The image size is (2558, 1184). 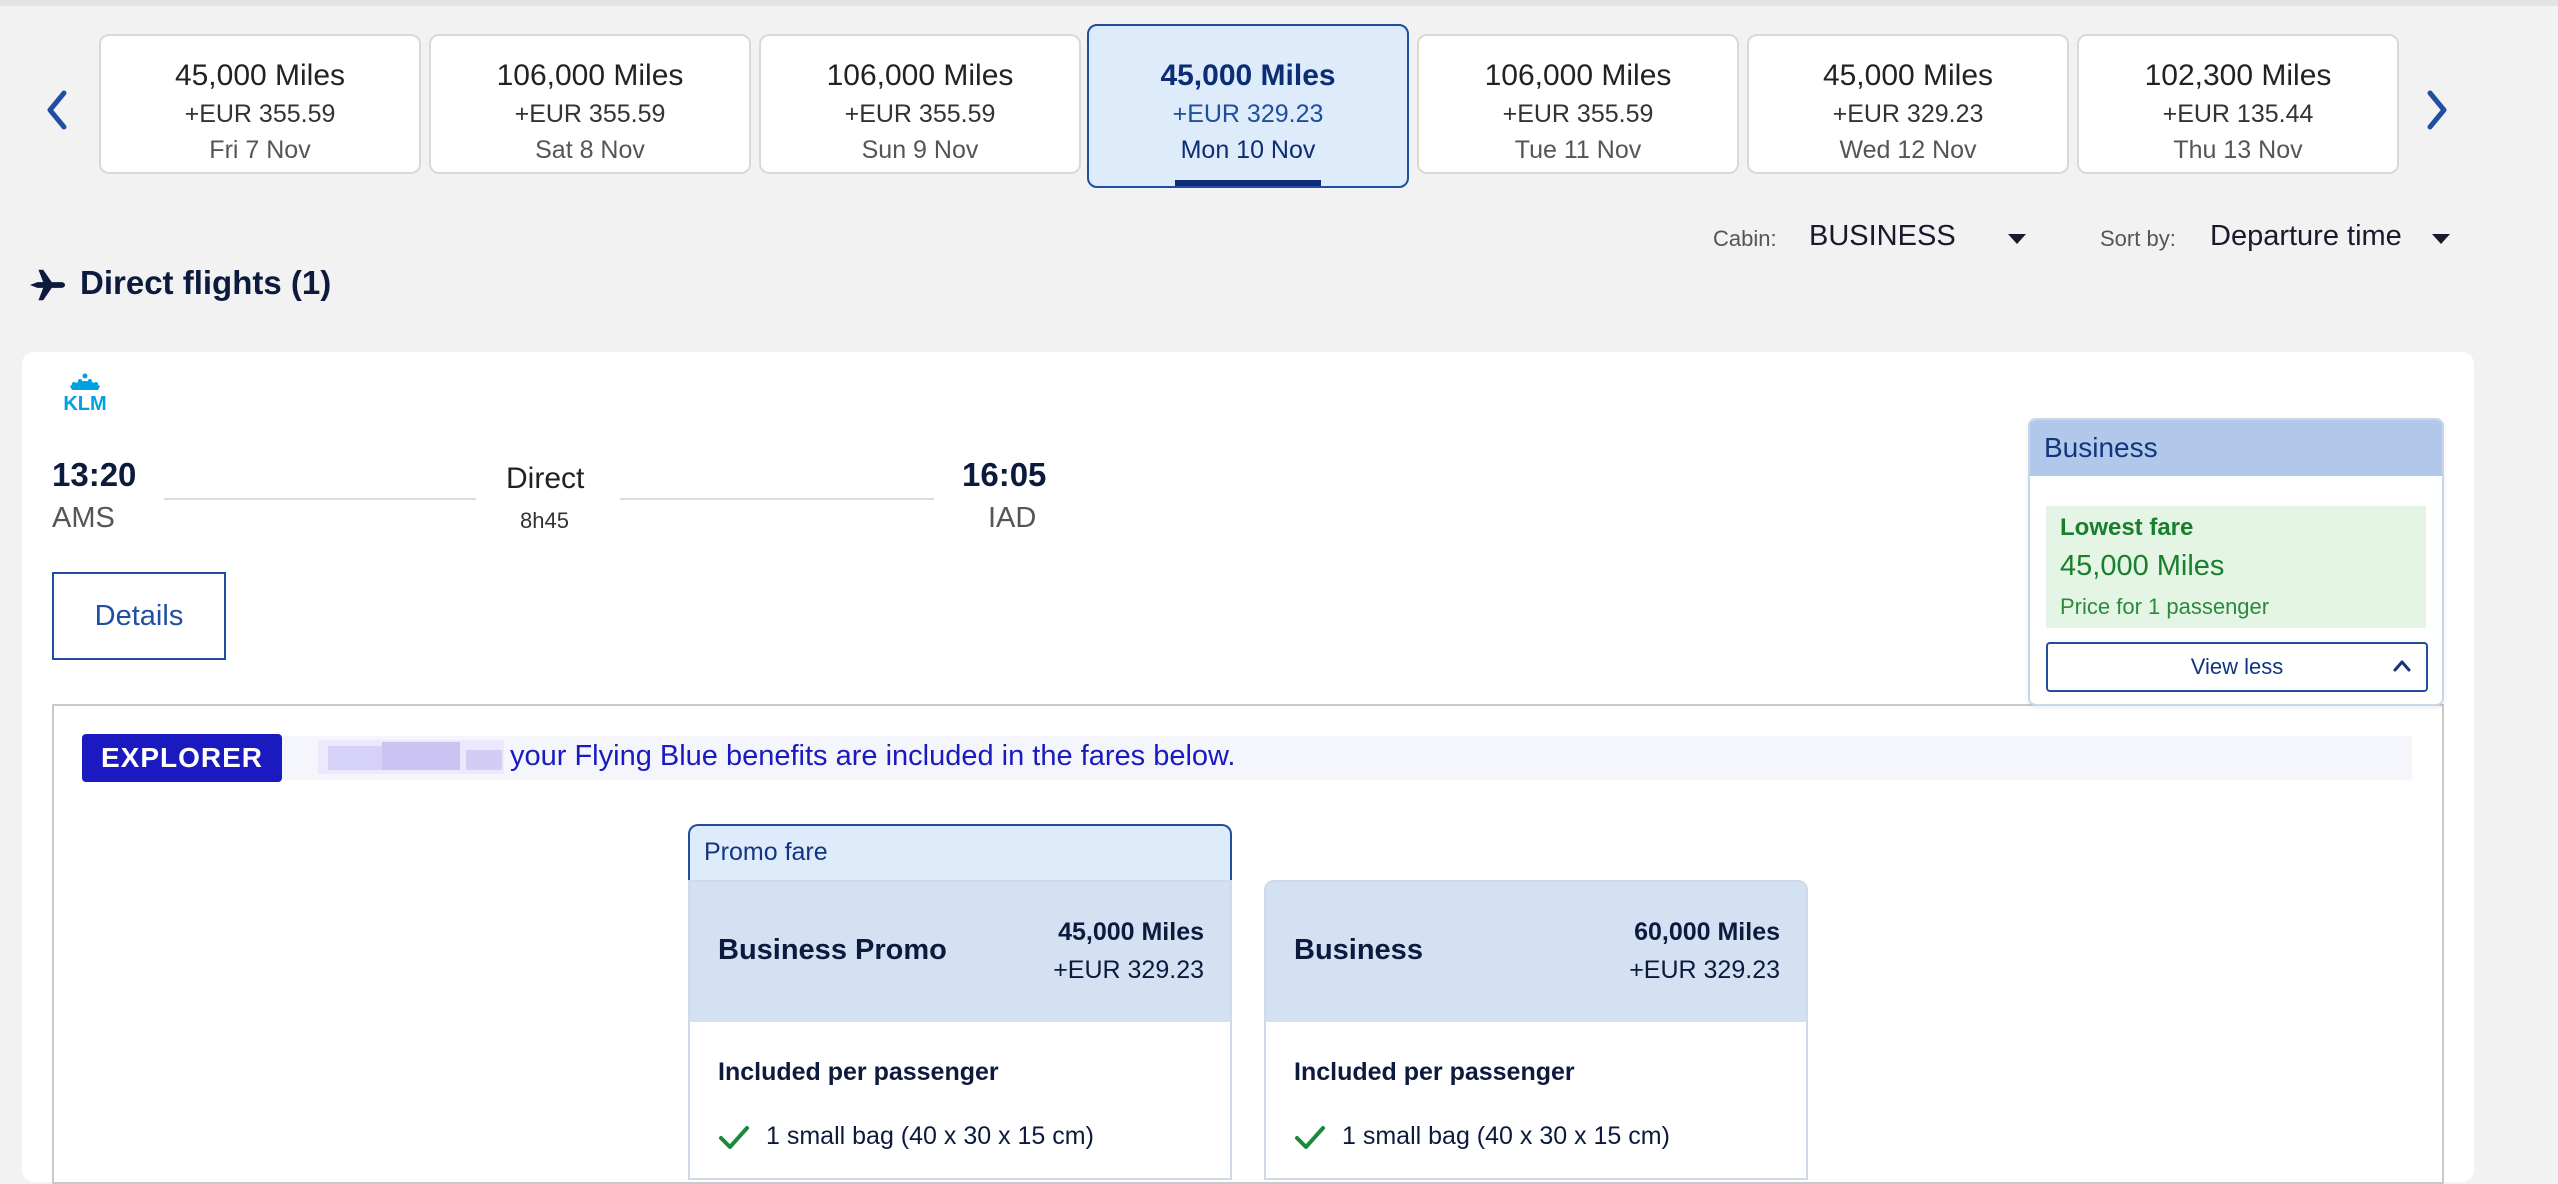 I want to click on date-card-sat-8-nov: 106,000 Miles +EUR 355.59 Sat 8 Nov, so click(x=590, y=104).